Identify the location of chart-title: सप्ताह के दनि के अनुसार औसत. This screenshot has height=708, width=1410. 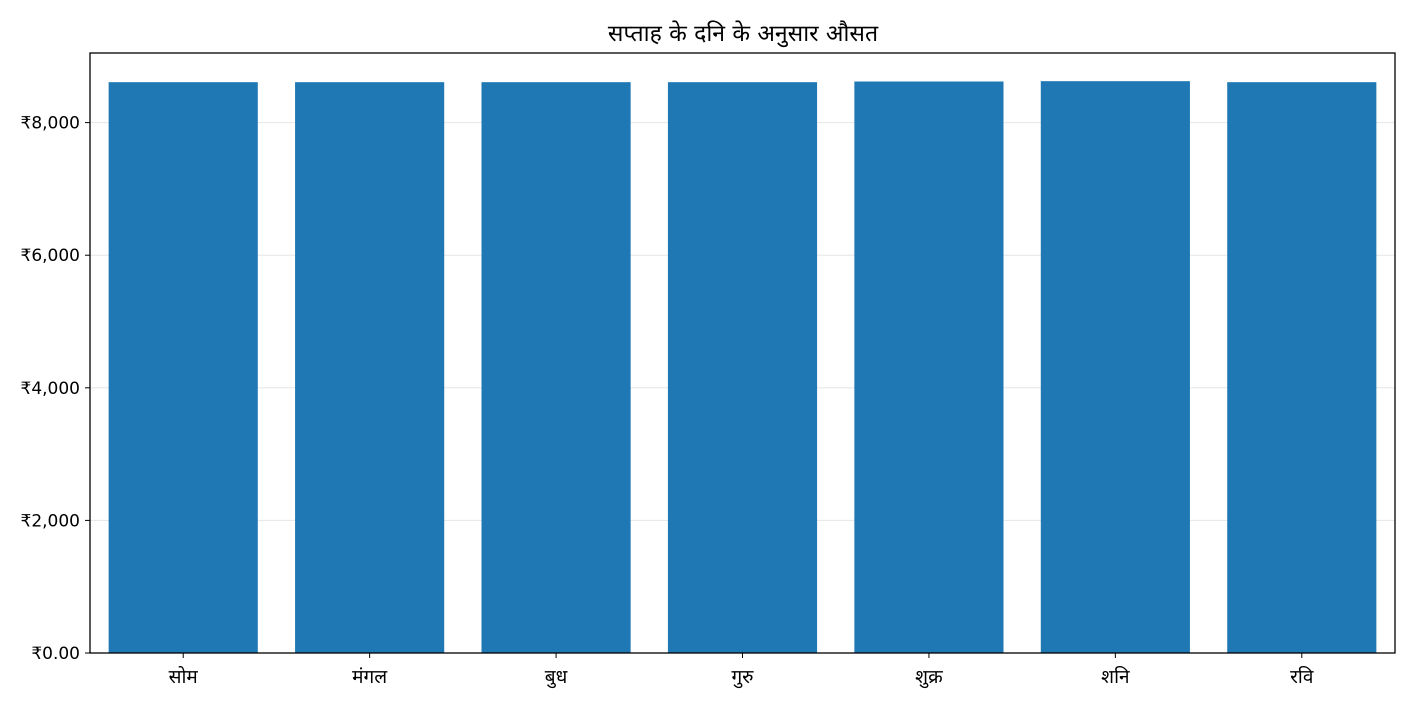
(743, 34).